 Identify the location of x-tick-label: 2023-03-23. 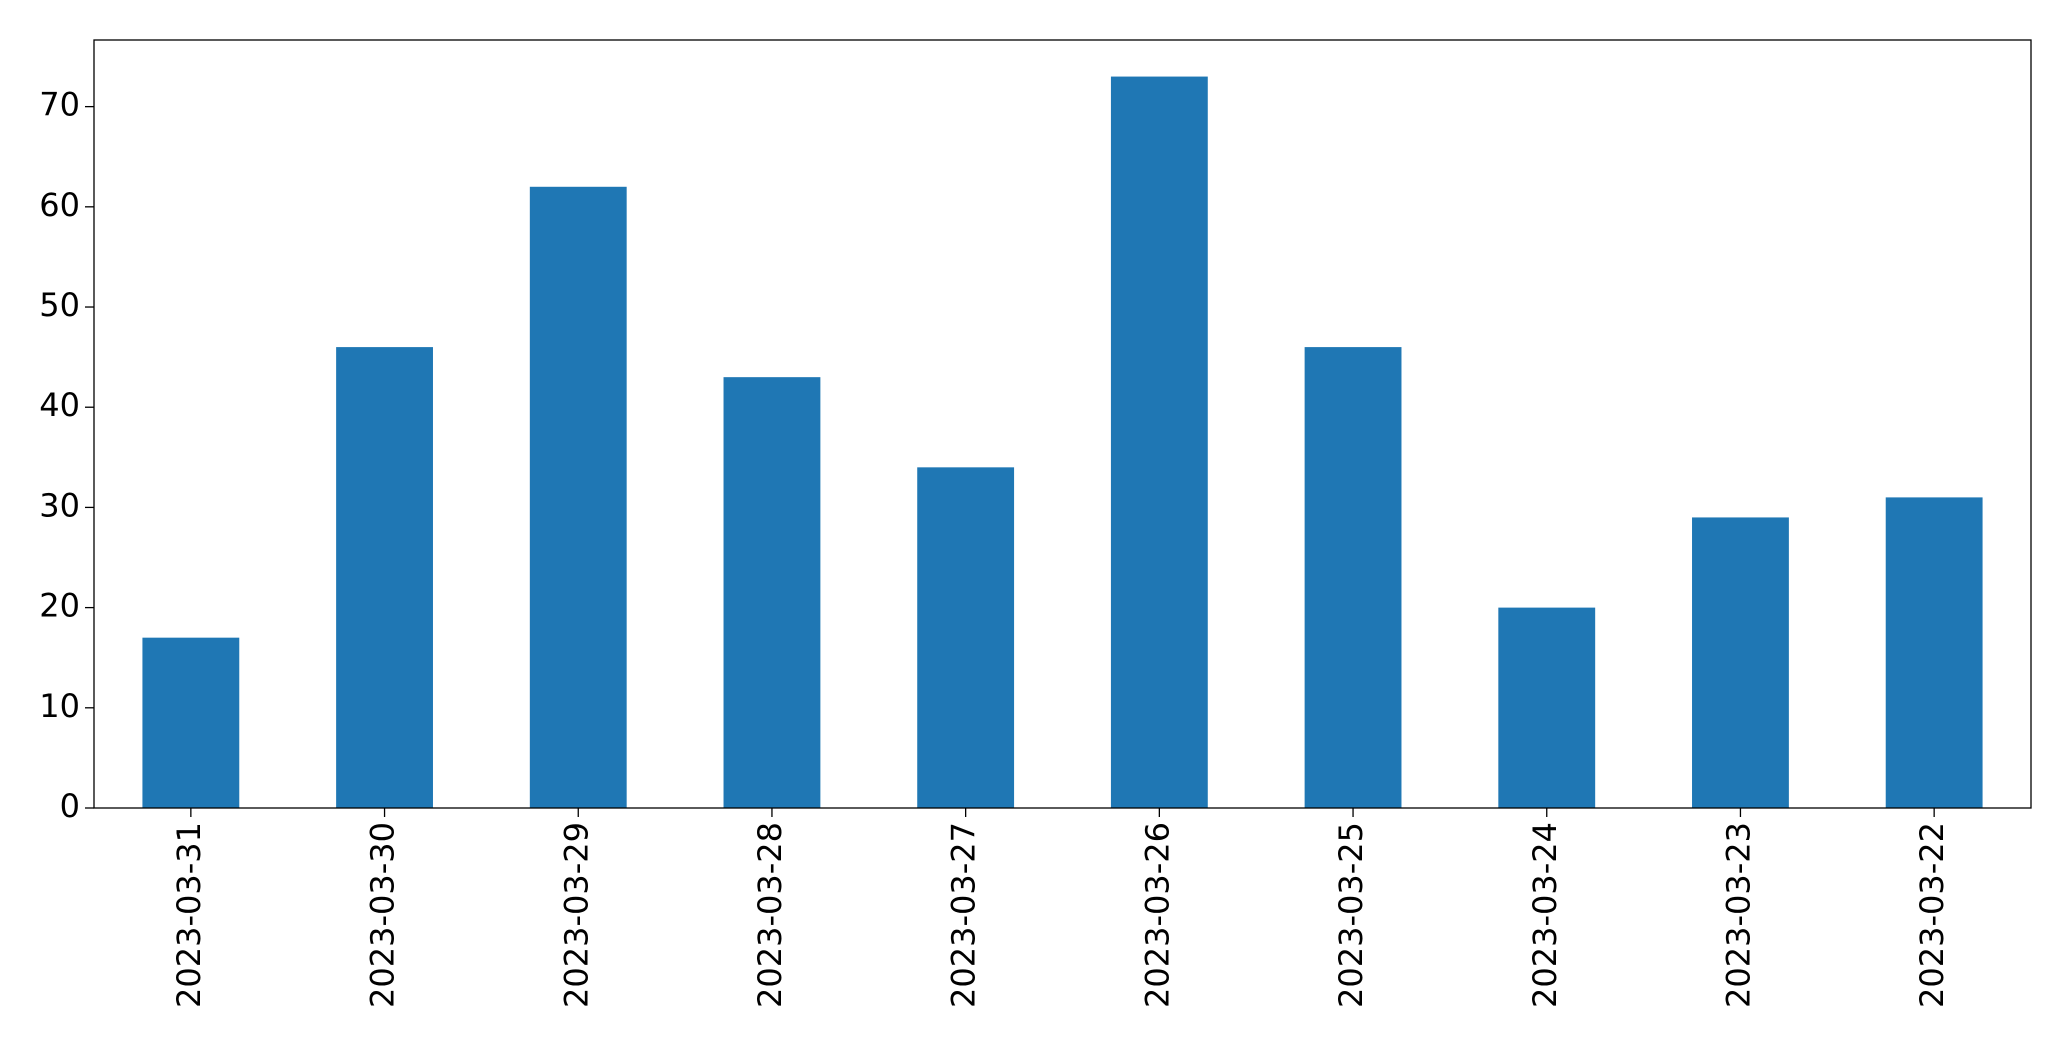
(1738, 915).